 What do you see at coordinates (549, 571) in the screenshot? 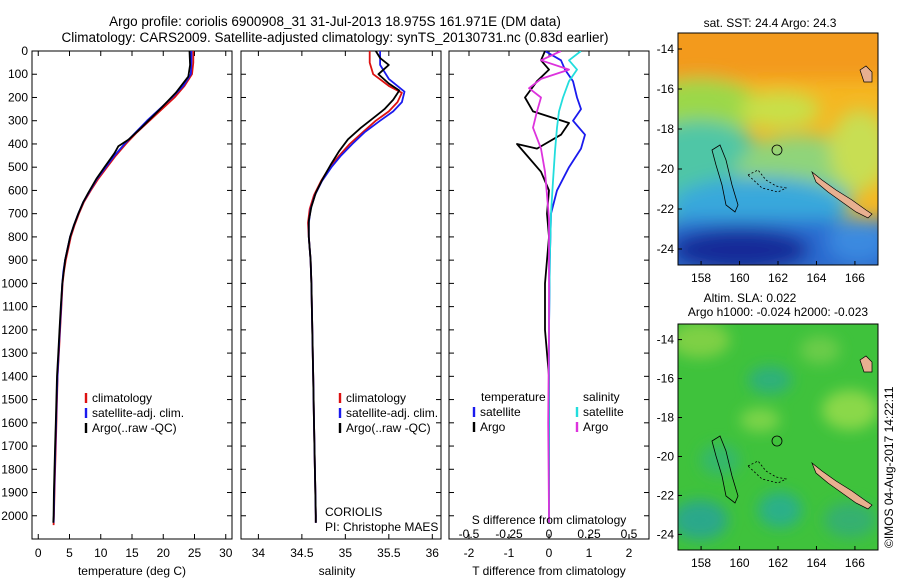
I see `t-difference-label: T difference from climatology` at bounding box center [549, 571].